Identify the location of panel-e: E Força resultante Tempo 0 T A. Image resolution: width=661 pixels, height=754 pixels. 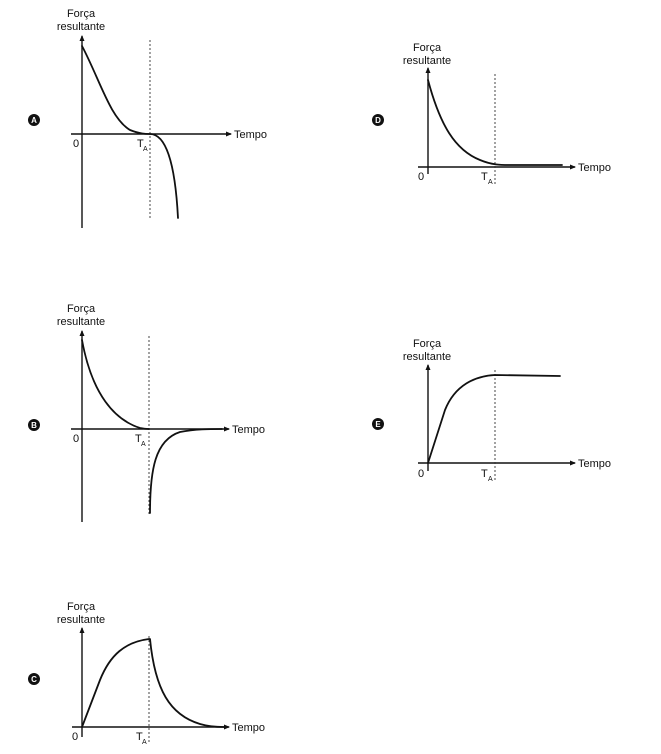
(491, 410).